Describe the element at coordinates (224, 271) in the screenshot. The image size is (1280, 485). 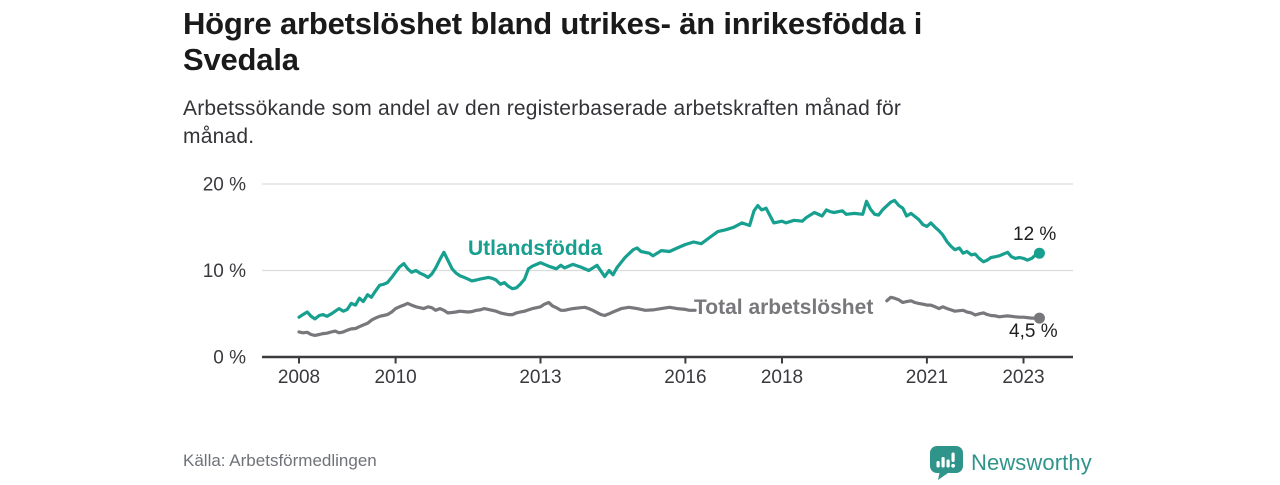
I see `y-tick-label-10: 10 %` at that location.